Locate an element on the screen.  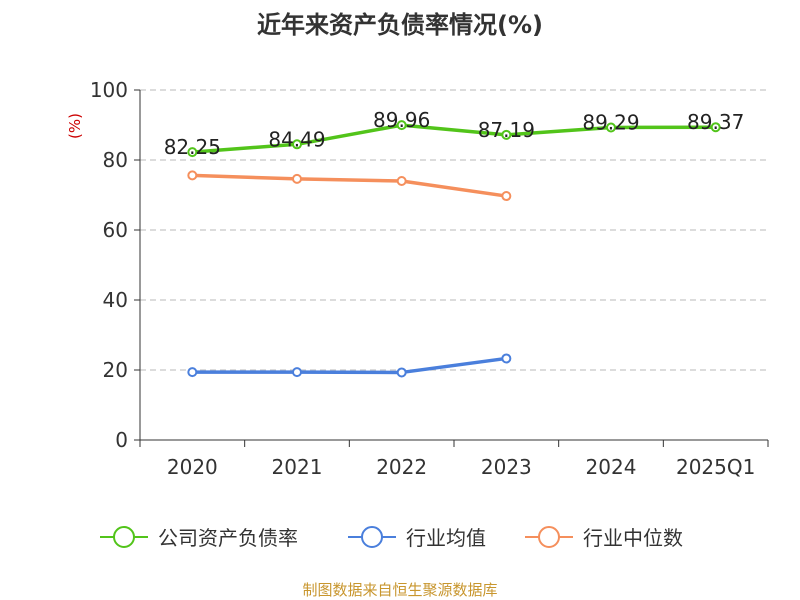
legend-item: 行业均值 is located at coordinates (417, 538).